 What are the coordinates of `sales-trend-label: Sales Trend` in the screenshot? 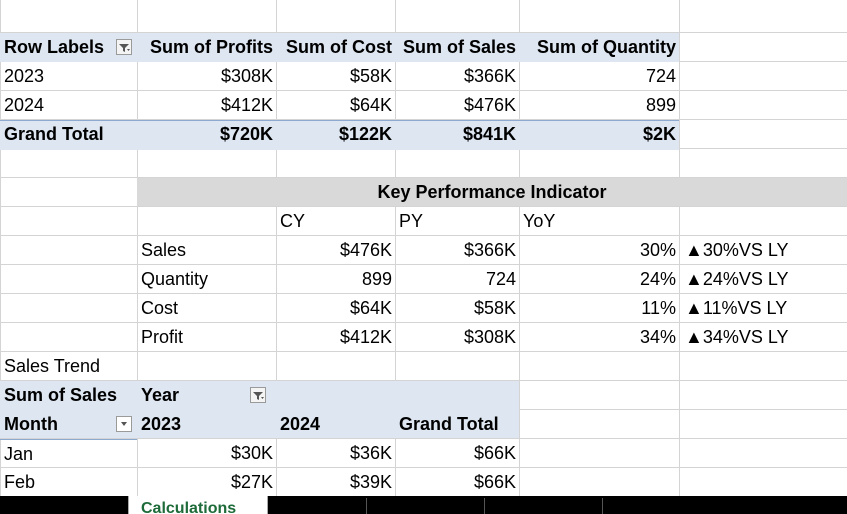 It's located at (52, 366).